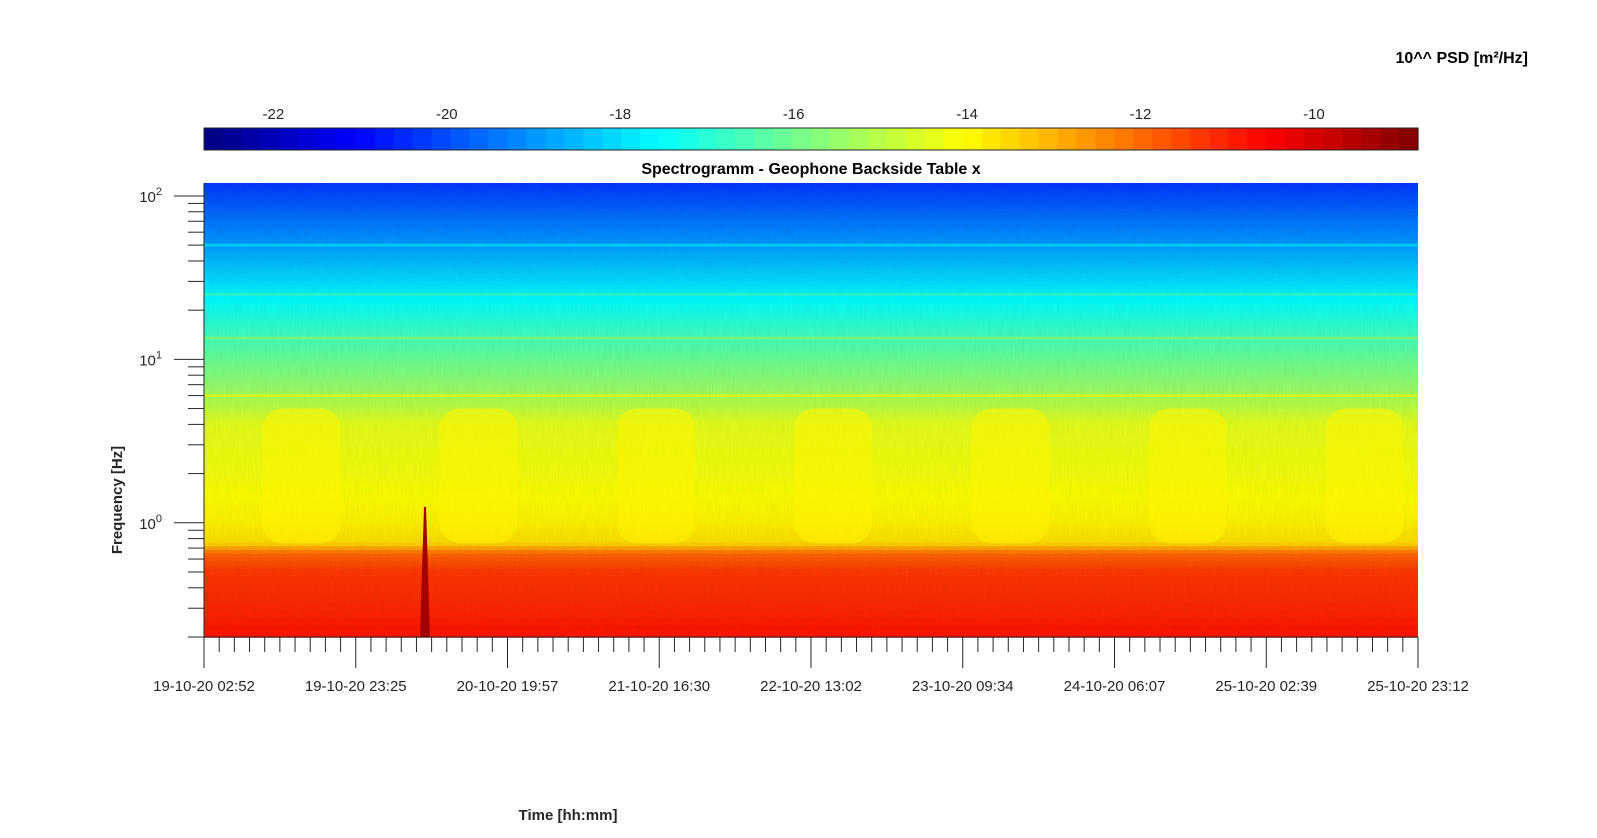 The height and width of the screenshot is (838, 1597). What do you see at coordinates (172, 410) in the screenshot?
I see `y-axis: 10² 10¹ 10⁰` at bounding box center [172, 410].